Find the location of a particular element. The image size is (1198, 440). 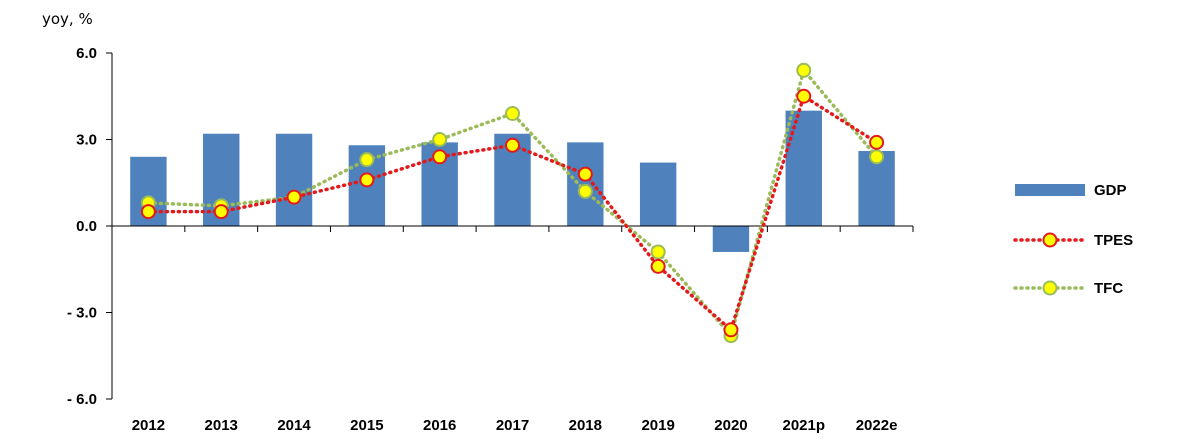

legend-label: GDP is located at coordinates (1110, 190).